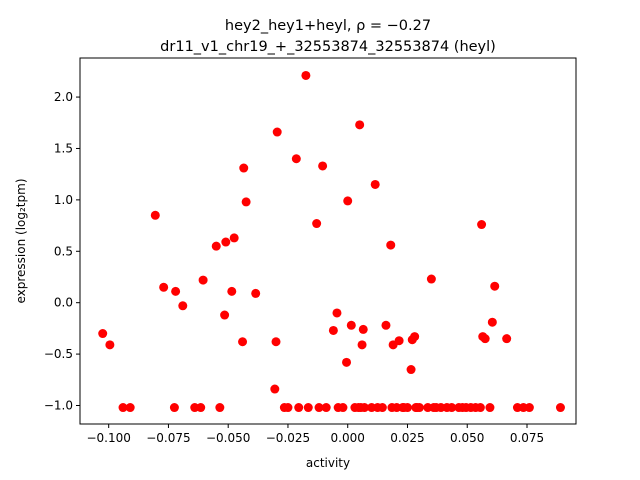 The width and height of the screenshot is (640, 480). What do you see at coordinates (328, 47) in the screenshot?
I see `chart-title-line2: dr11_v1_chr19_+_32553874_32553874 (heyl)` at bounding box center [328, 47].